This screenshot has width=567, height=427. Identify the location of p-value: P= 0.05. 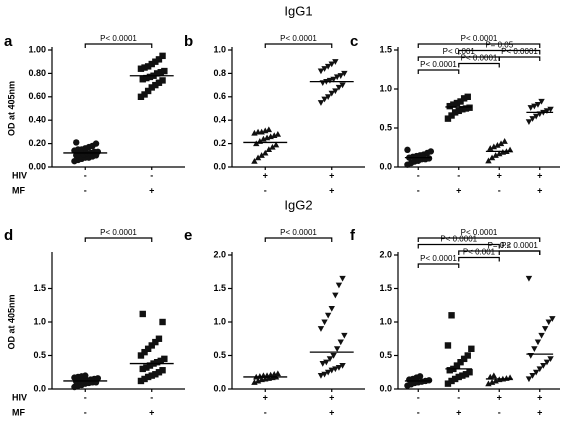
(499, 45).